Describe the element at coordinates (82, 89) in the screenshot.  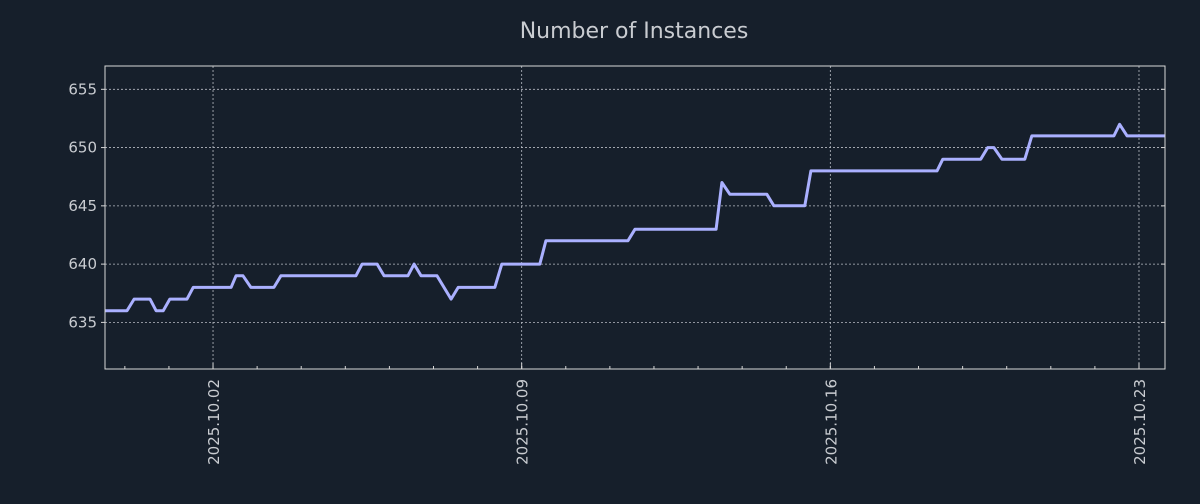
I see `y-tick-label: 655` at that location.